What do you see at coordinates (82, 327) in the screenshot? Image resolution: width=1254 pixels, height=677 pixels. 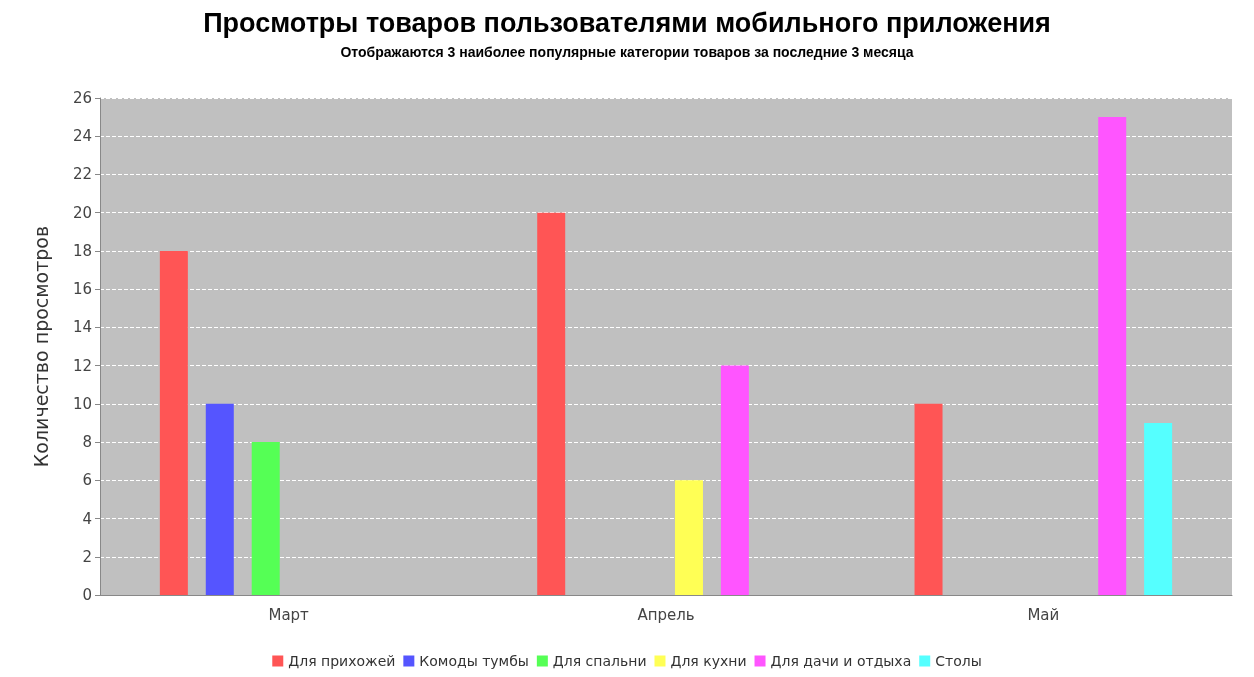 I see `y-tick-label: 14` at bounding box center [82, 327].